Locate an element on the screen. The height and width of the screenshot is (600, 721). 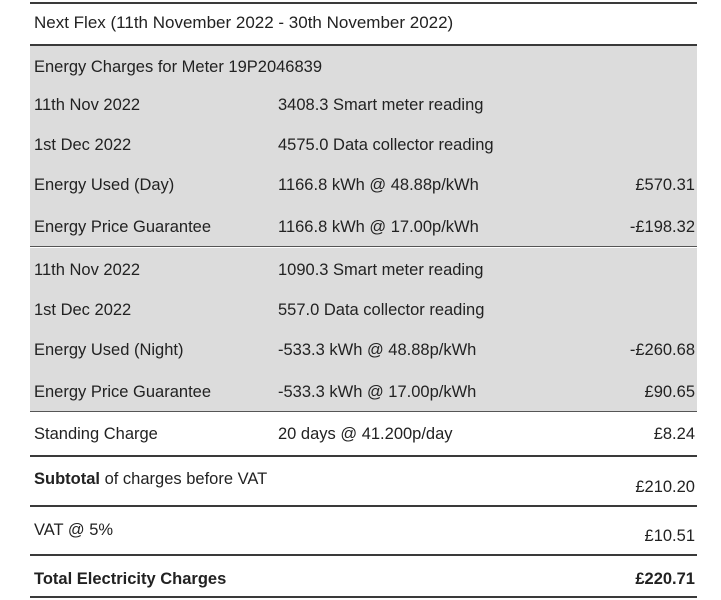
row-detail: 20 days @ 41.200p/day is located at coordinates (365, 434).